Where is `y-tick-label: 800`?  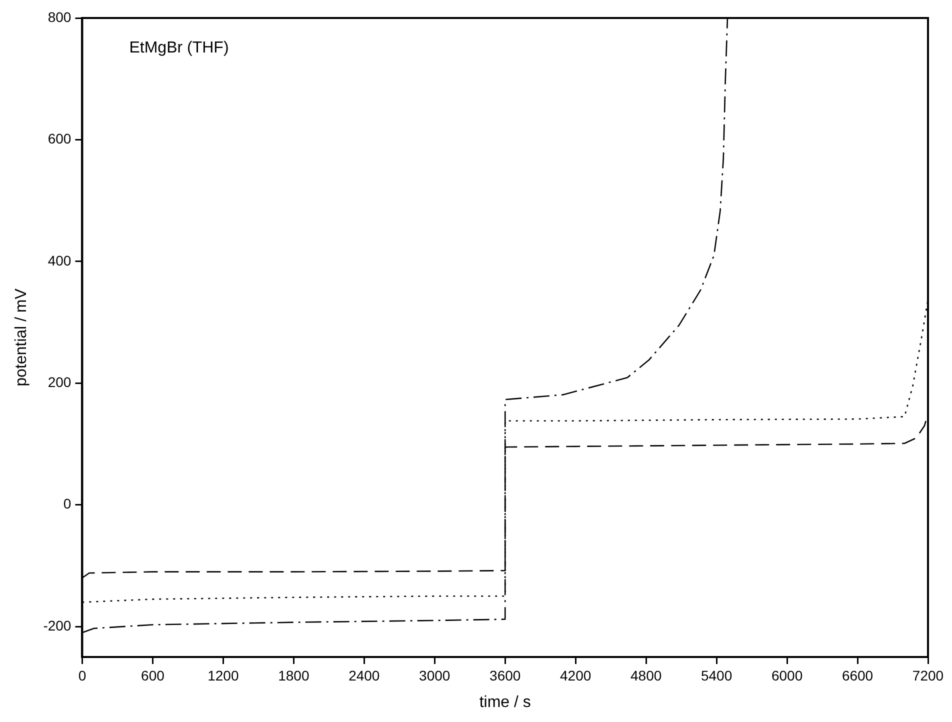 y-tick-label: 800 is located at coordinates (60, 16).